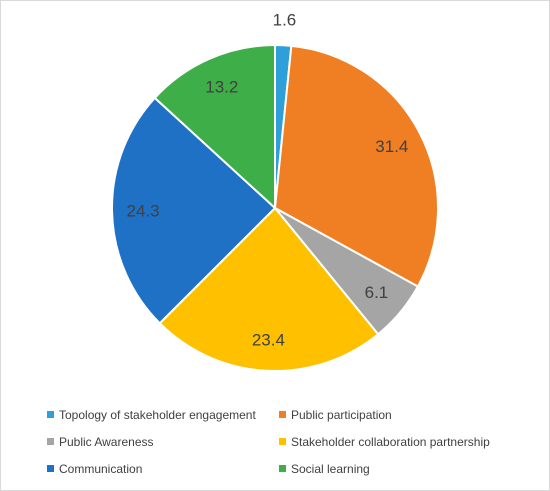 The image size is (550, 491). What do you see at coordinates (163, 441) in the screenshot?
I see `legend-item-public-awareness: Public Awareness` at bounding box center [163, 441].